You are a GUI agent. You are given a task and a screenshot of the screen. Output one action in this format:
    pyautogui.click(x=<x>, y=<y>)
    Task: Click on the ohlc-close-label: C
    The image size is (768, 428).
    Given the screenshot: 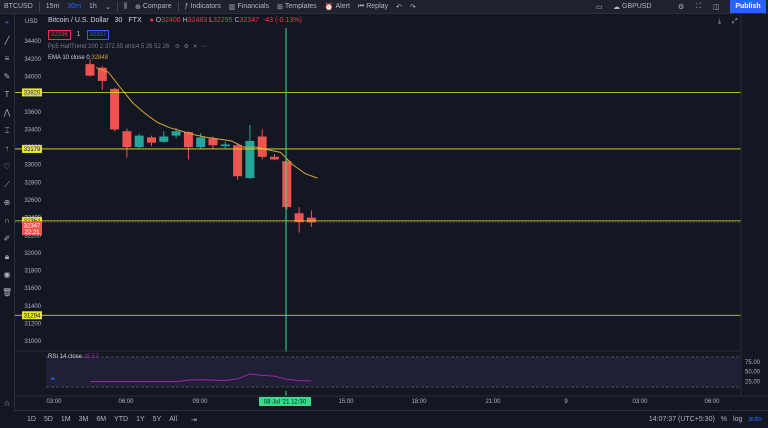 What is the action you would take?
    pyautogui.click(x=237, y=20)
    